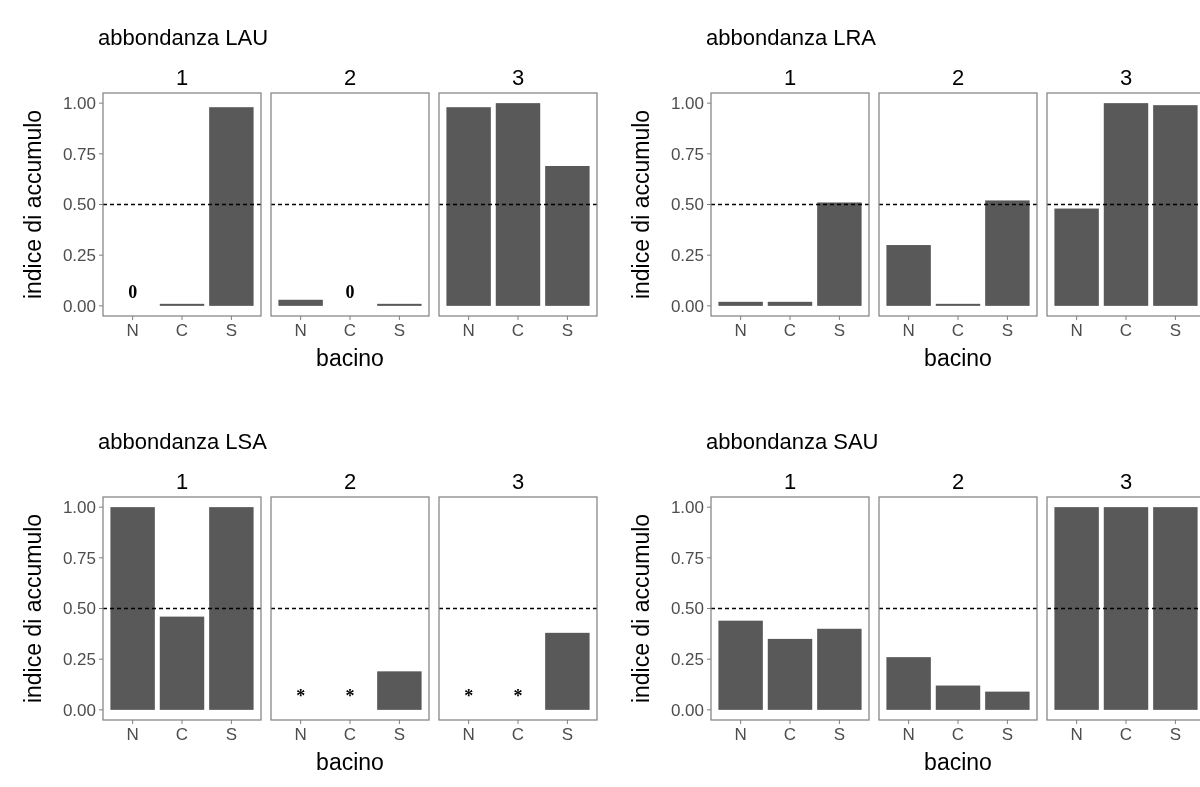  I want to click on chart-title: abbondanza SAU, so click(792, 441).